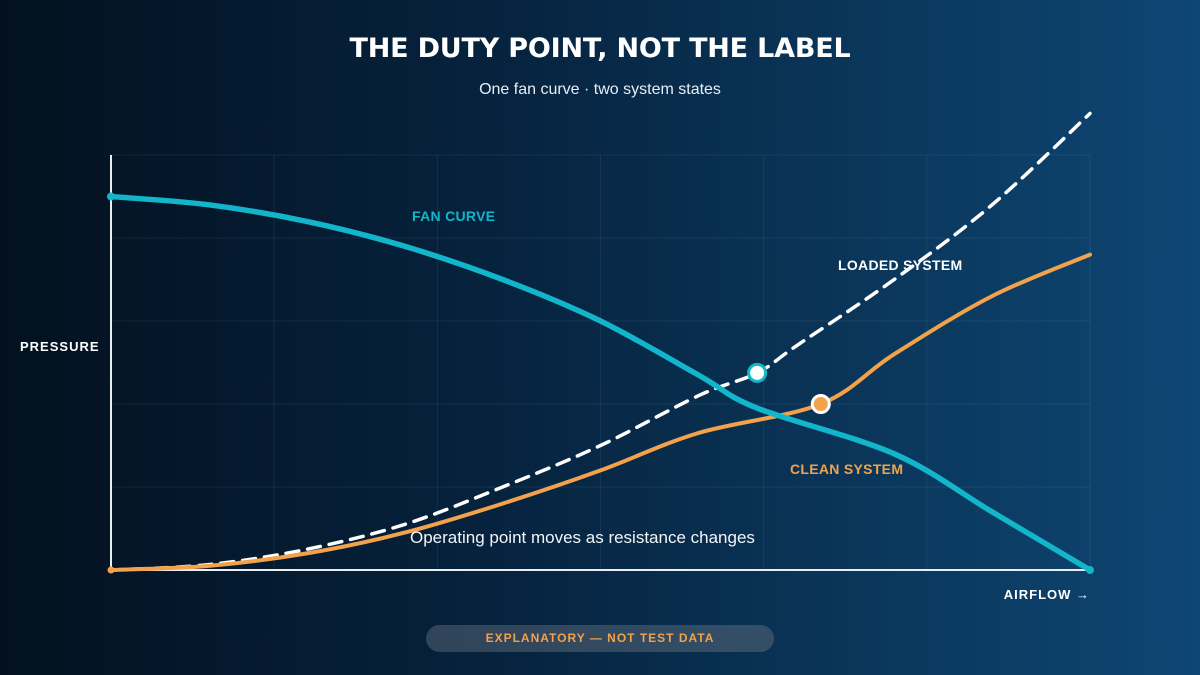 The image size is (1200, 675). What do you see at coordinates (820, 404) in the screenshot?
I see `duty-point-clean-system` at bounding box center [820, 404].